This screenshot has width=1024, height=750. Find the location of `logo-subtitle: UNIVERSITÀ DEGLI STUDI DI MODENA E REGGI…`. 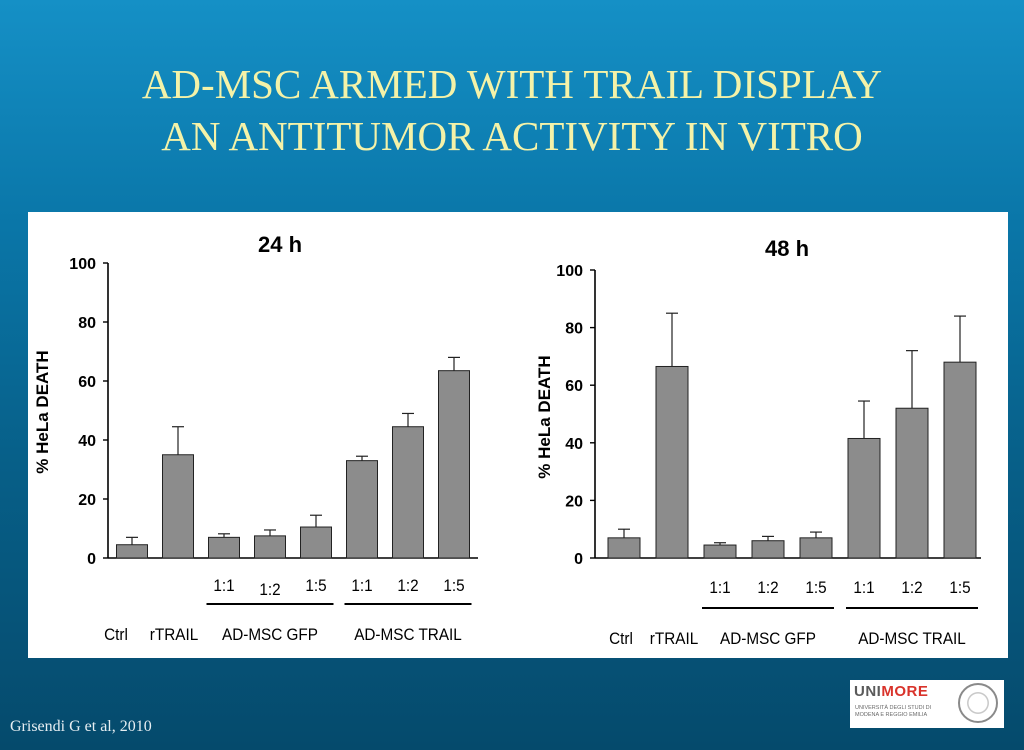

logo-subtitle: UNIVERSITÀ DEGLI STUDI DI MODENA E REGGI… is located at coordinates (893, 711).